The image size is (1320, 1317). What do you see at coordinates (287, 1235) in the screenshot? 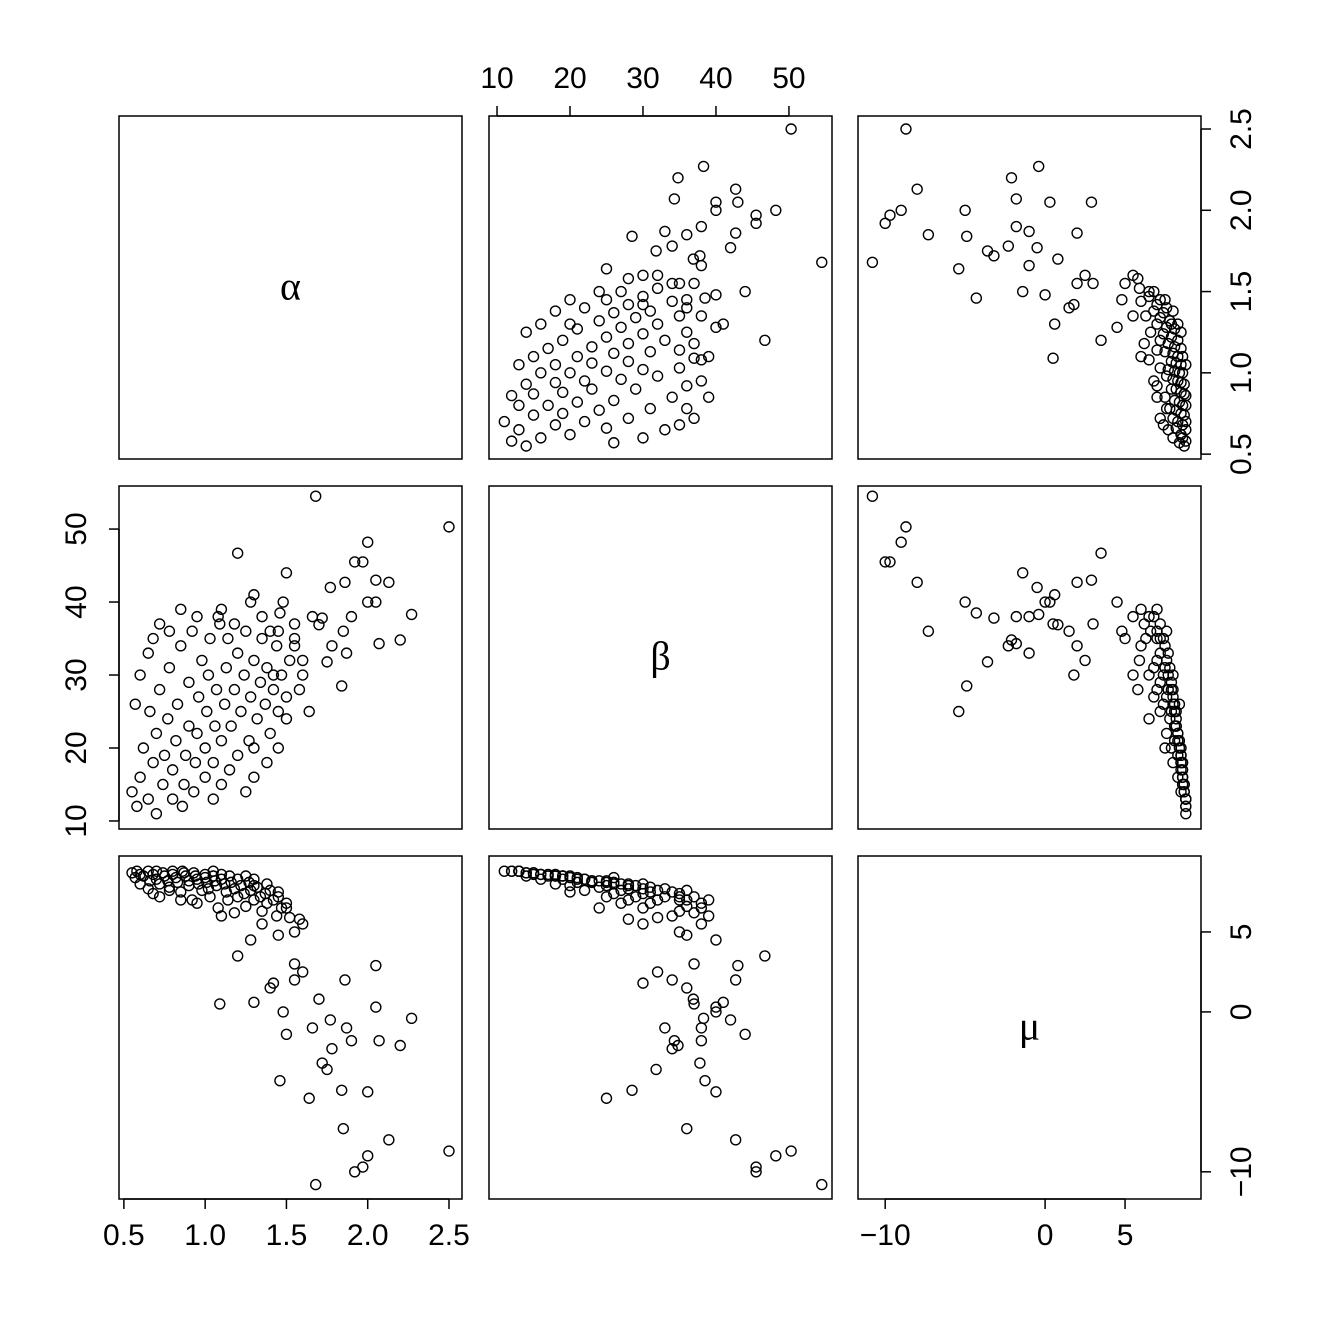
I see `x-tick-label: 1.5` at bounding box center [287, 1235].